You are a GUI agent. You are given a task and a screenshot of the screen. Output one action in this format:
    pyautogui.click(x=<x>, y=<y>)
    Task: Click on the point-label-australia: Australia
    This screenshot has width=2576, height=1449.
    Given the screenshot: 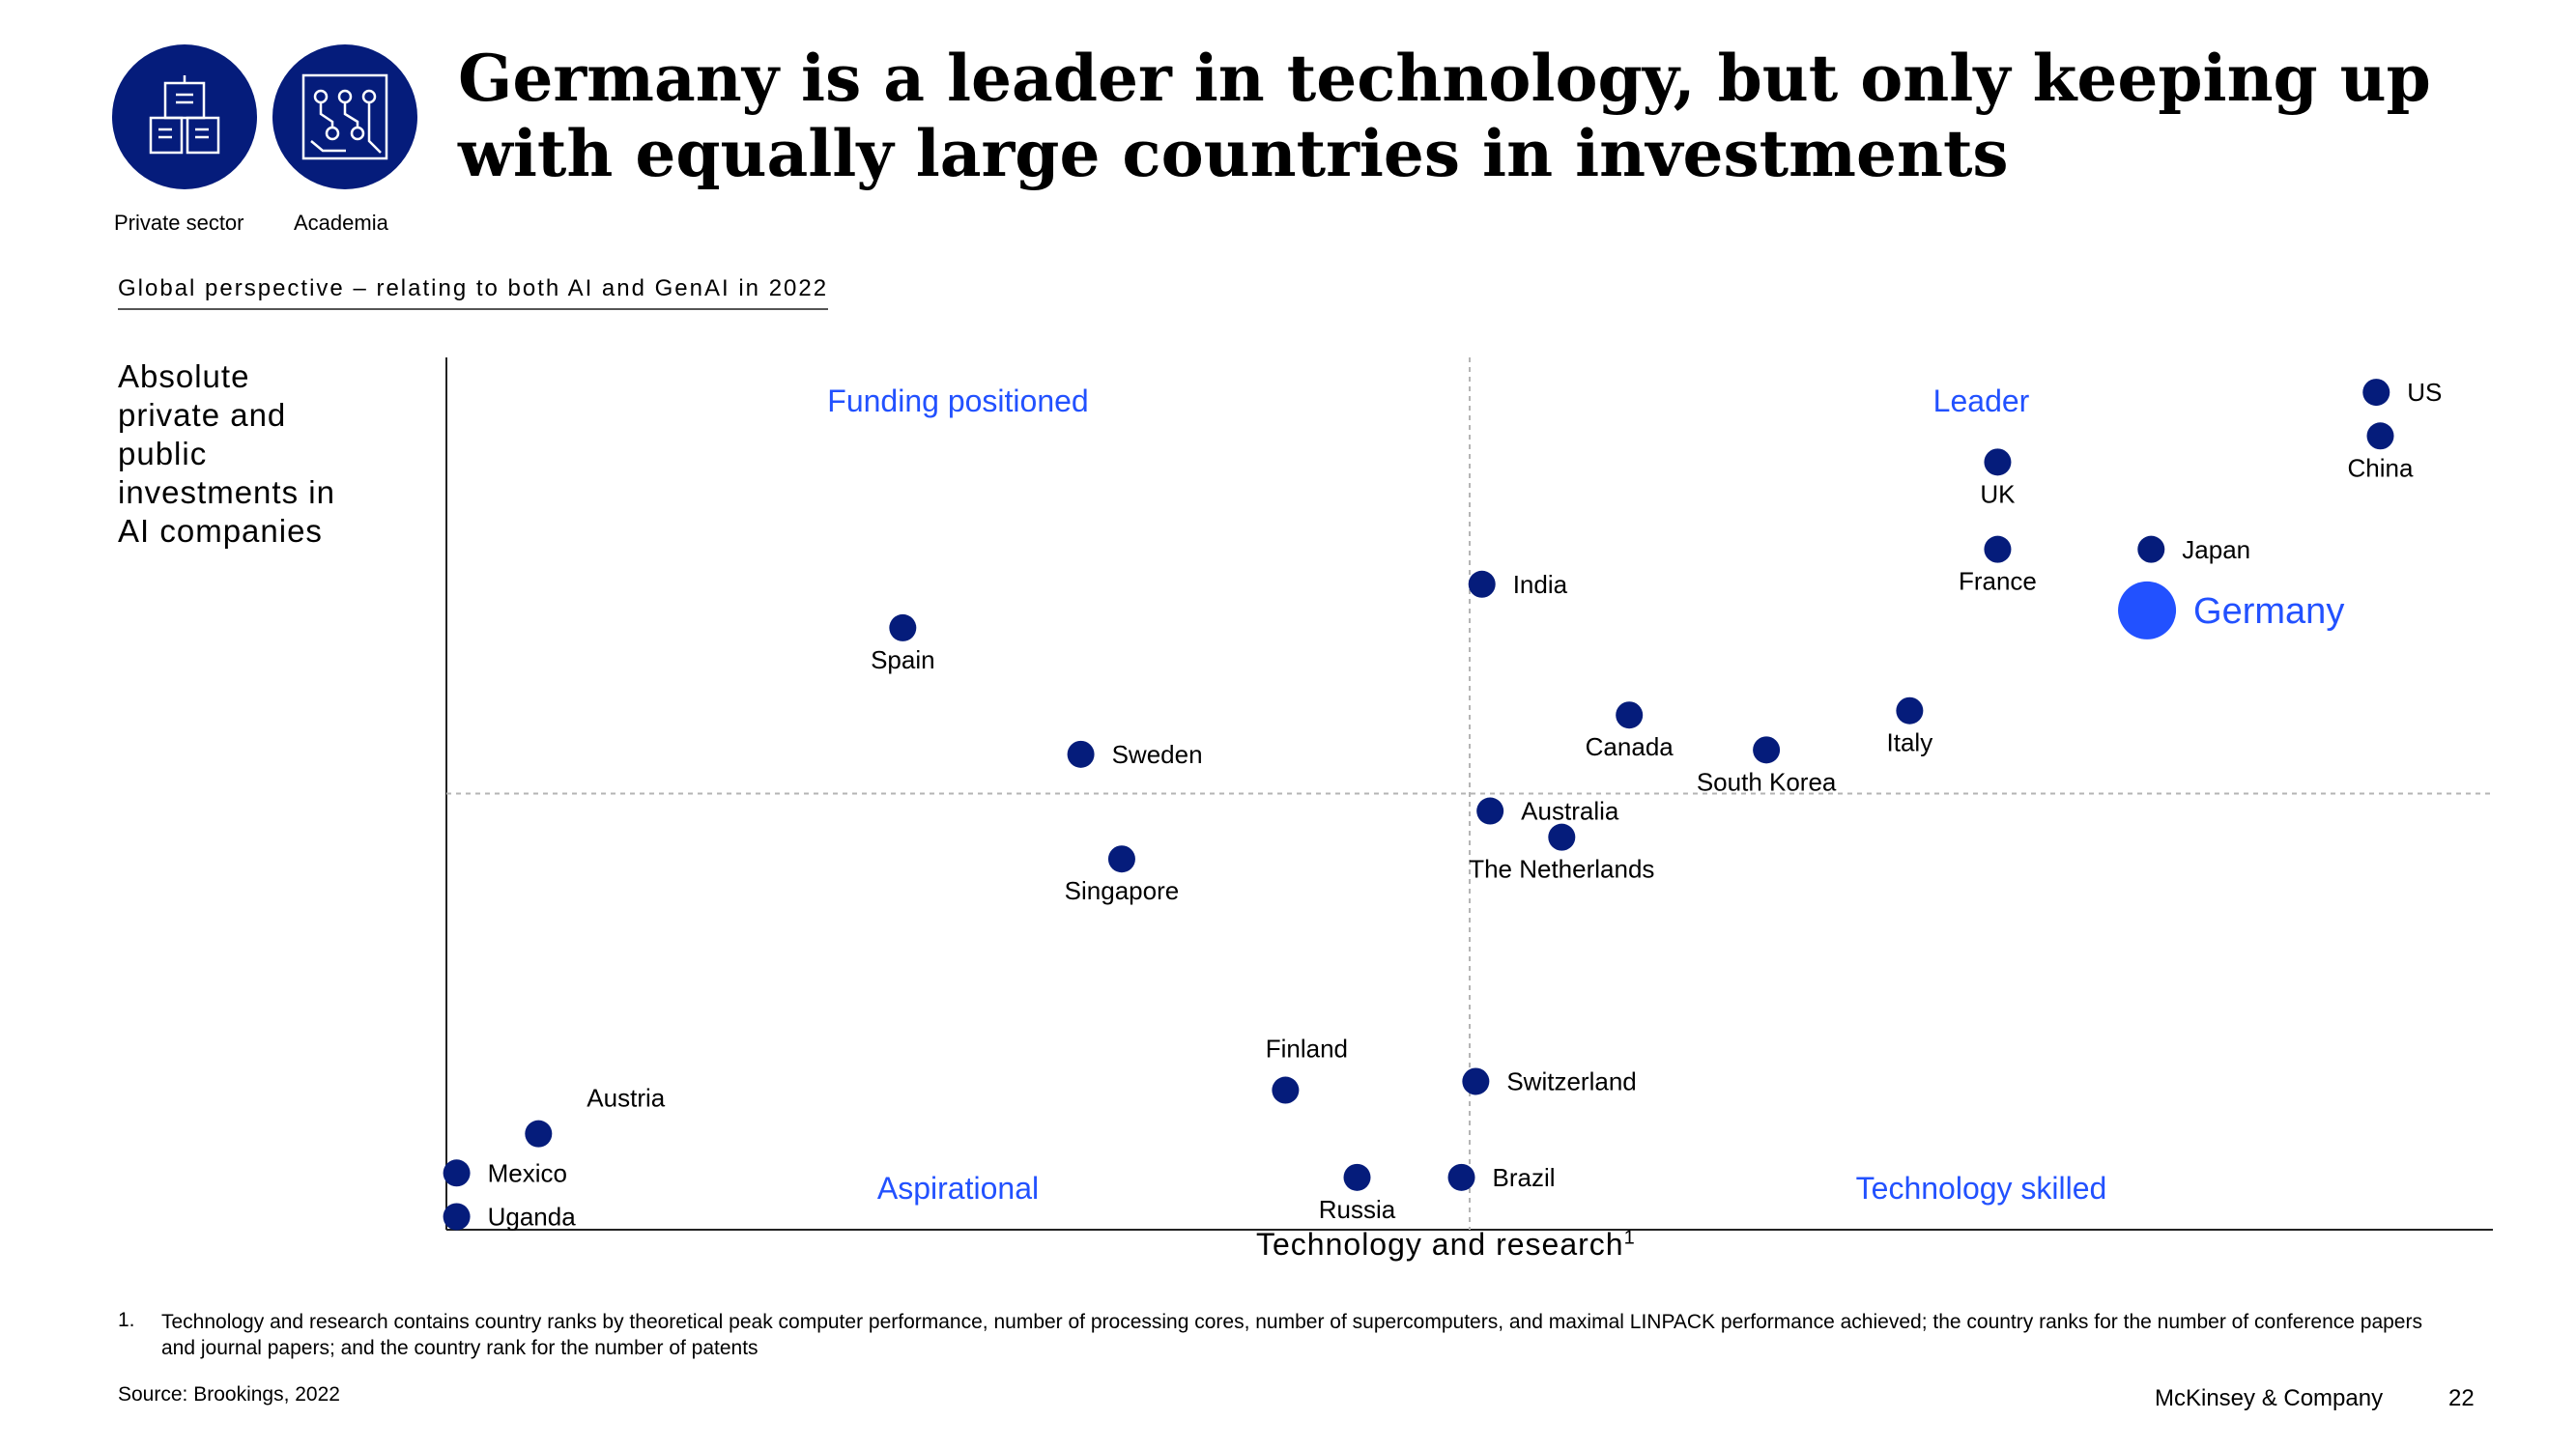 What is the action you would take?
    pyautogui.click(x=1570, y=811)
    